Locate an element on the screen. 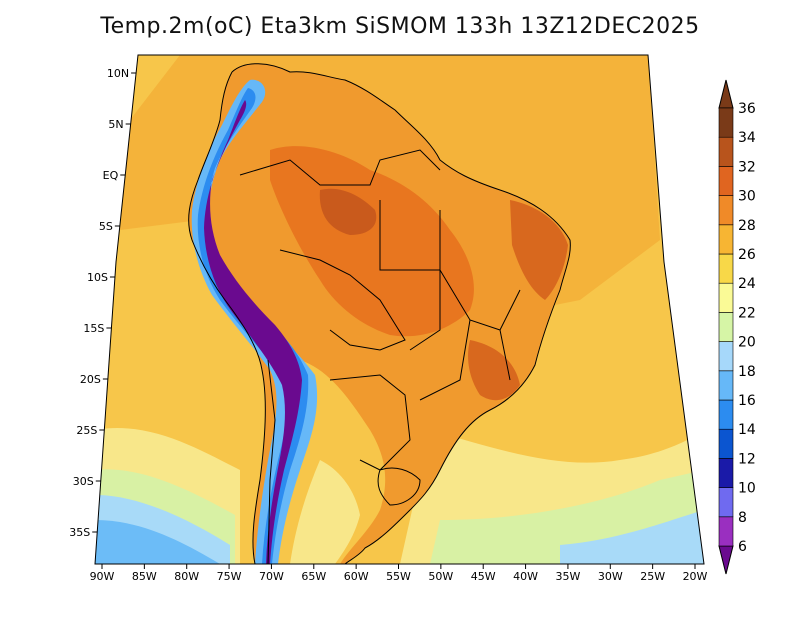 Image resolution: width=800 pixels, height=618 pixels. x-tick-label: 55W is located at coordinates (398, 576).